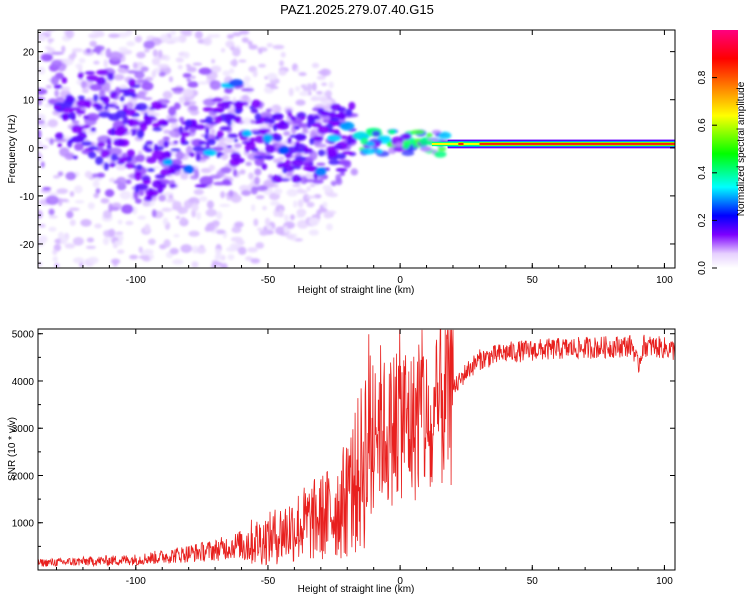 The image size is (750, 600). What do you see at coordinates (702, 268) in the screenshot?
I see `colorbar-tick-label: 0.0` at bounding box center [702, 268].